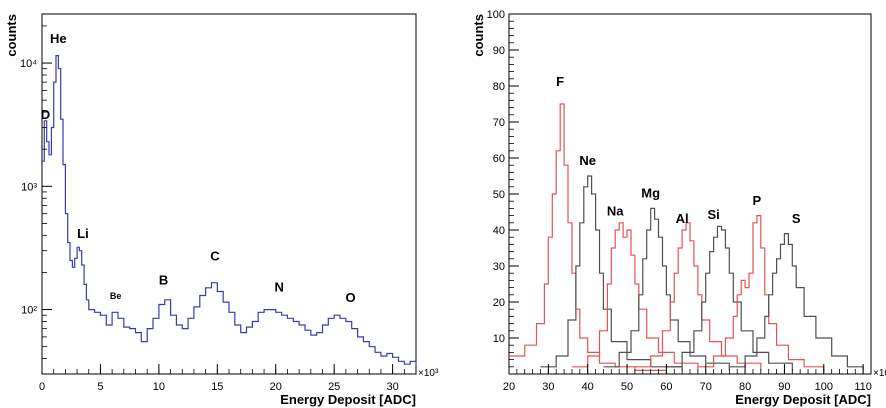 The width and height of the screenshot is (886, 408). I want to click on y-tick-label: 90, so click(499, 51).